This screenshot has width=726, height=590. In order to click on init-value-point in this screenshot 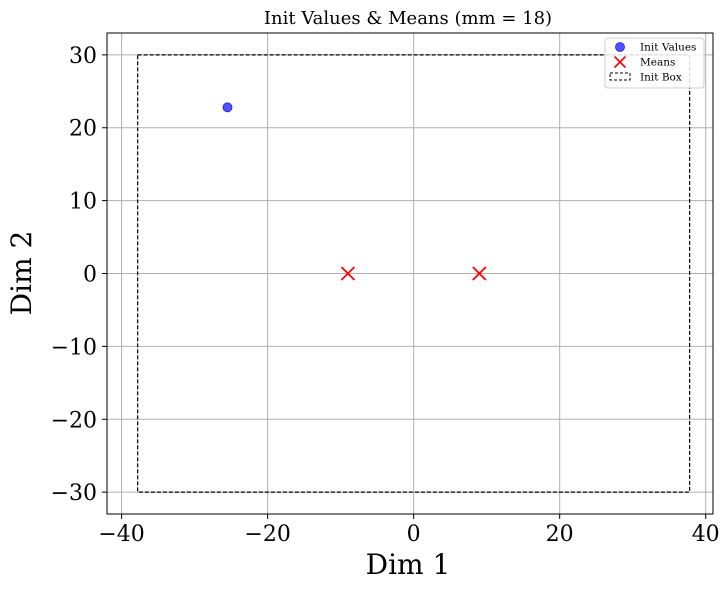, I will do `click(227, 107)`.